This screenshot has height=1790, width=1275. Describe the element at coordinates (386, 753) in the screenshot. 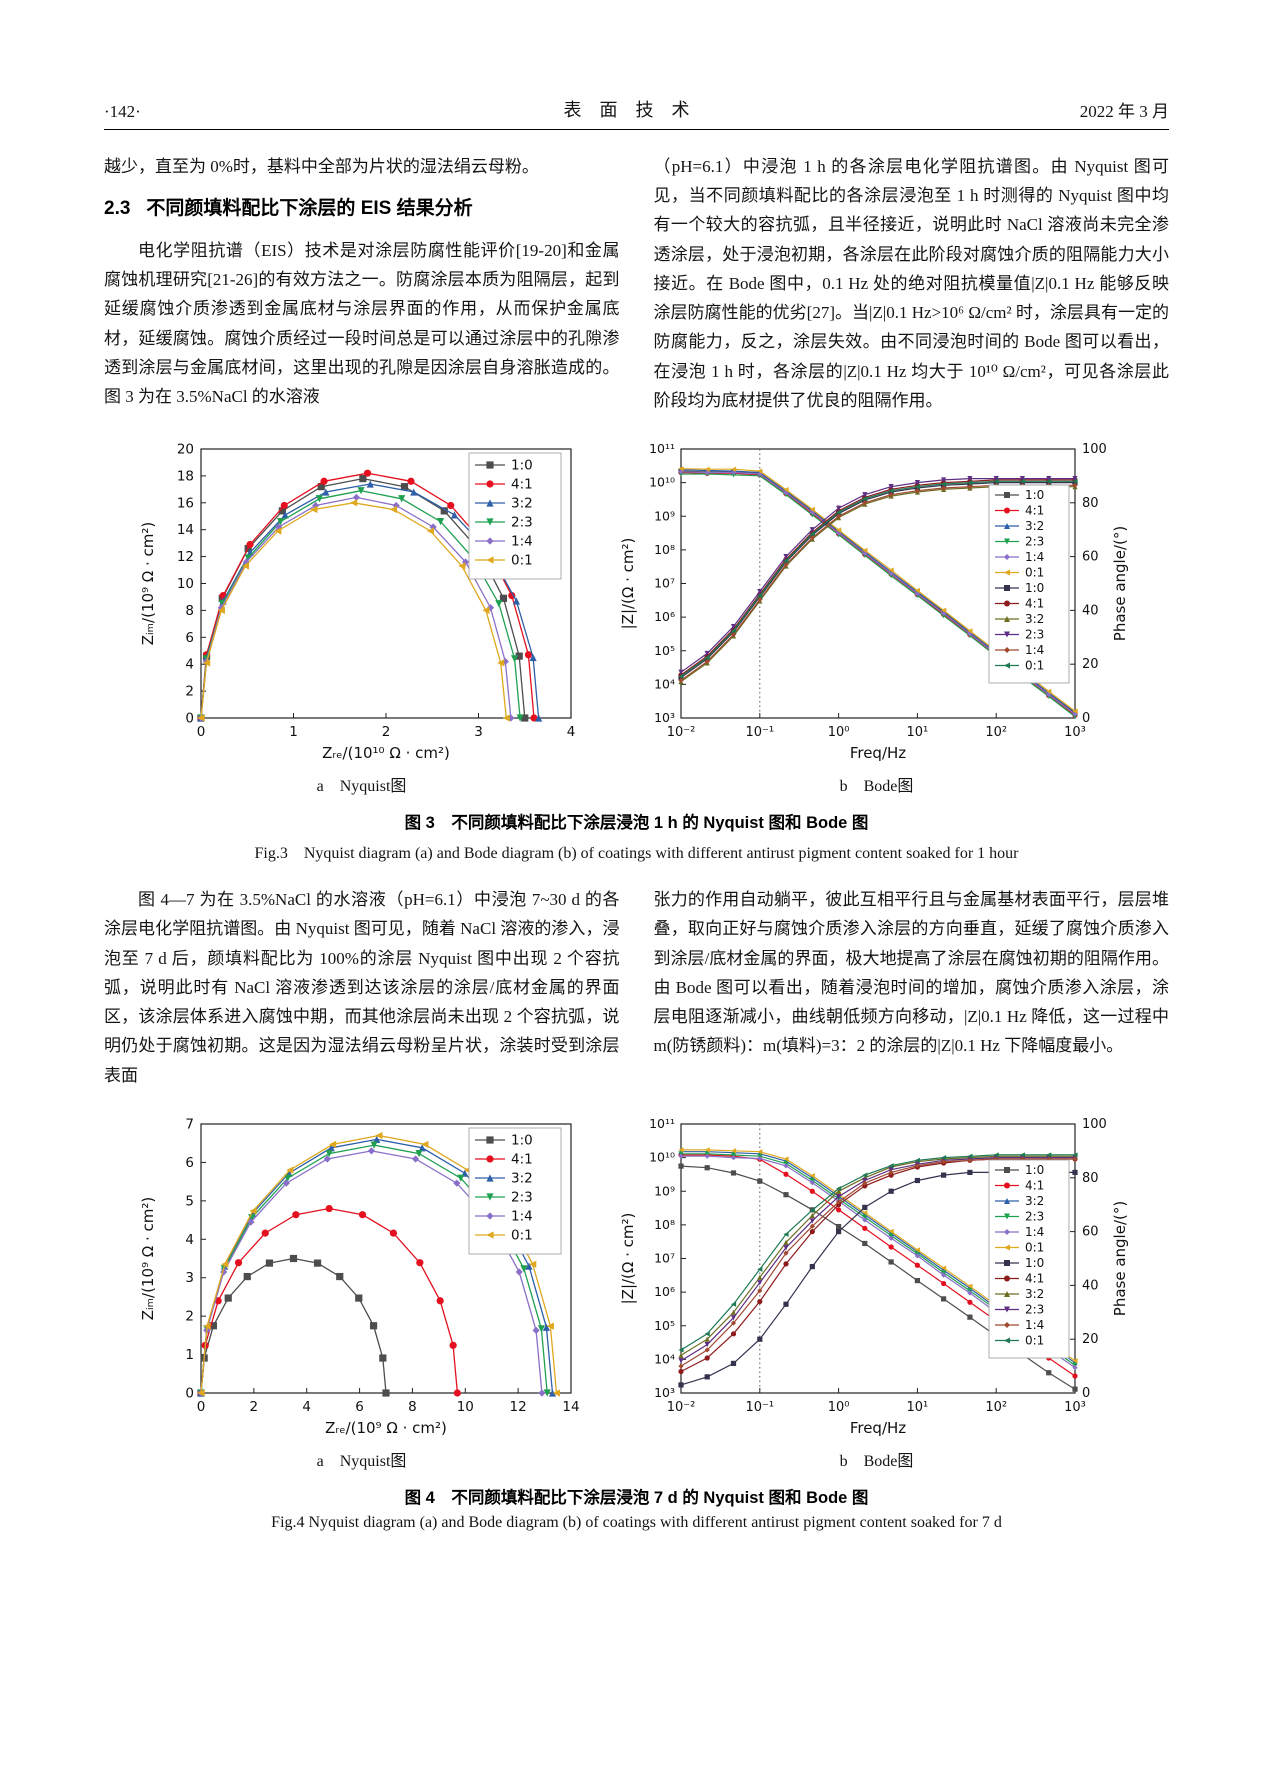

I see `svg-text: Zᵣₑ/(10¹⁰ Ω · cm²)` at that location.